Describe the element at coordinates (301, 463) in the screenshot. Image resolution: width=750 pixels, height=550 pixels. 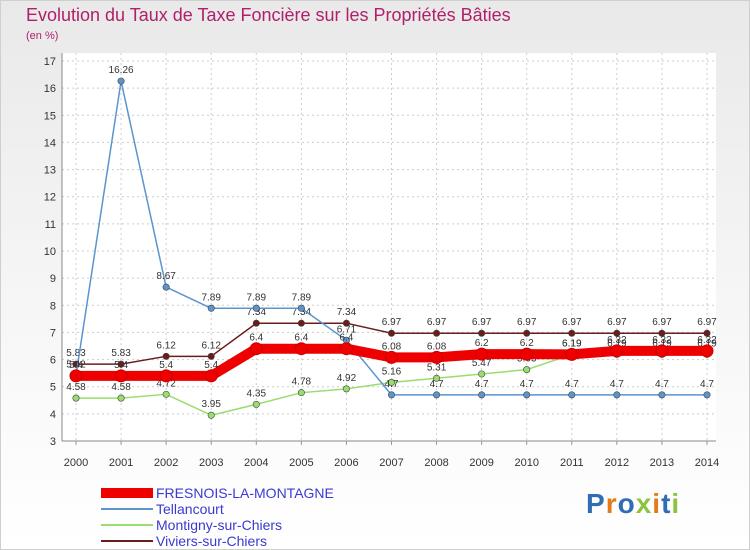
I see `x-tick-label: 2005` at that location.